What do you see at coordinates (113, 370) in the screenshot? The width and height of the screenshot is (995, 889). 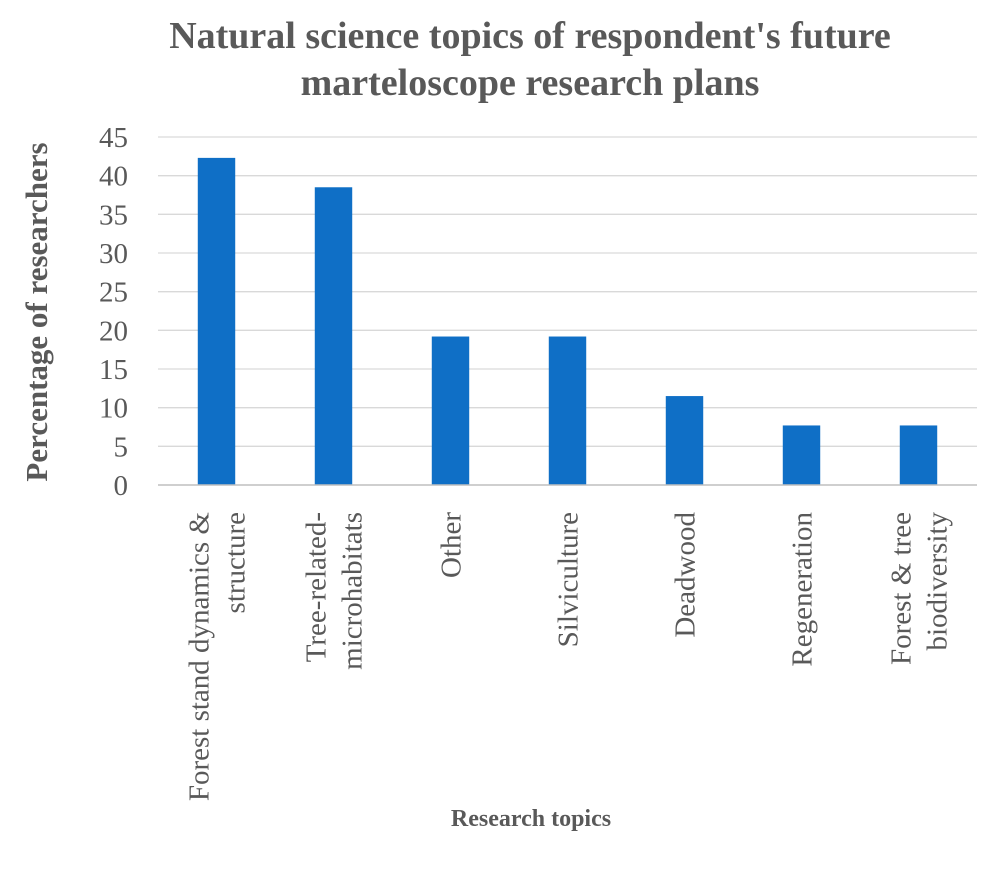 I see `y-tick-label: 15` at bounding box center [113, 370].